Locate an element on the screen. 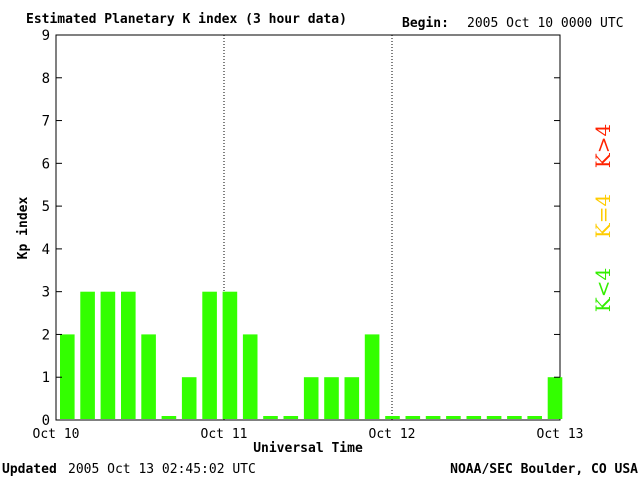 The image size is (640, 480). begin-label: Begin: is located at coordinates (425, 23).